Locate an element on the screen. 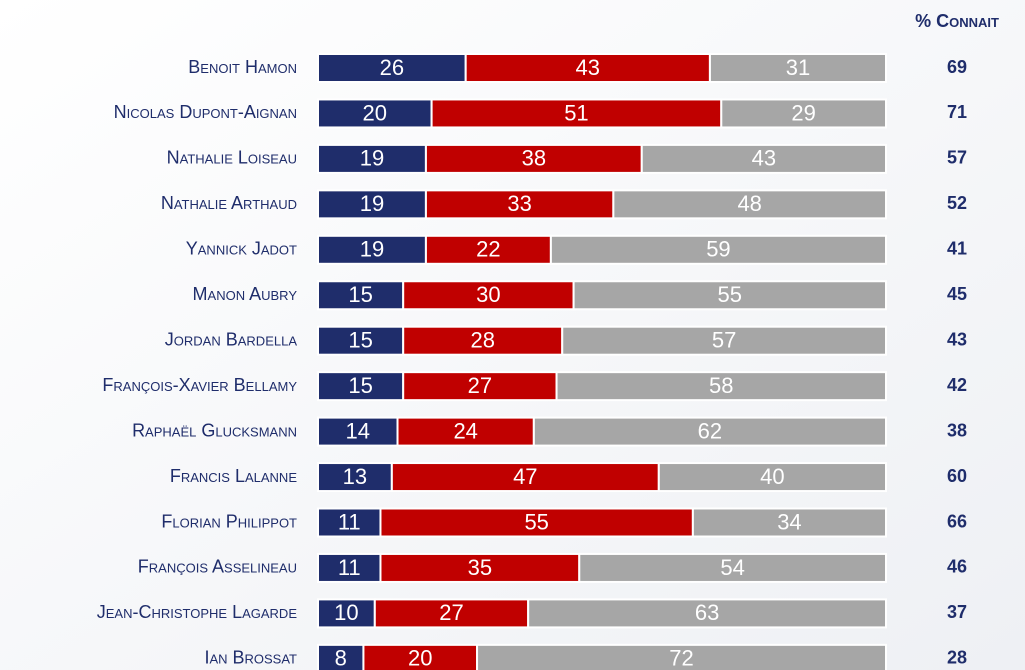 Image resolution: width=1025 pixels, height=670 pixels. value-label: 8 is located at coordinates (341, 658).